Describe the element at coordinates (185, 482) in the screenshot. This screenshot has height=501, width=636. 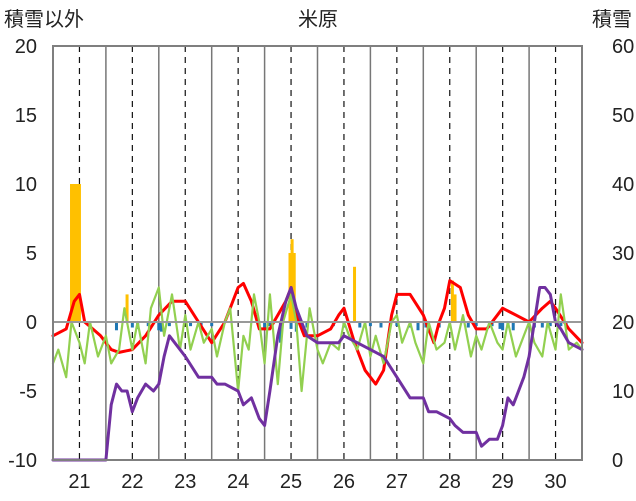
I see `x-tick-label: 23` at that location.